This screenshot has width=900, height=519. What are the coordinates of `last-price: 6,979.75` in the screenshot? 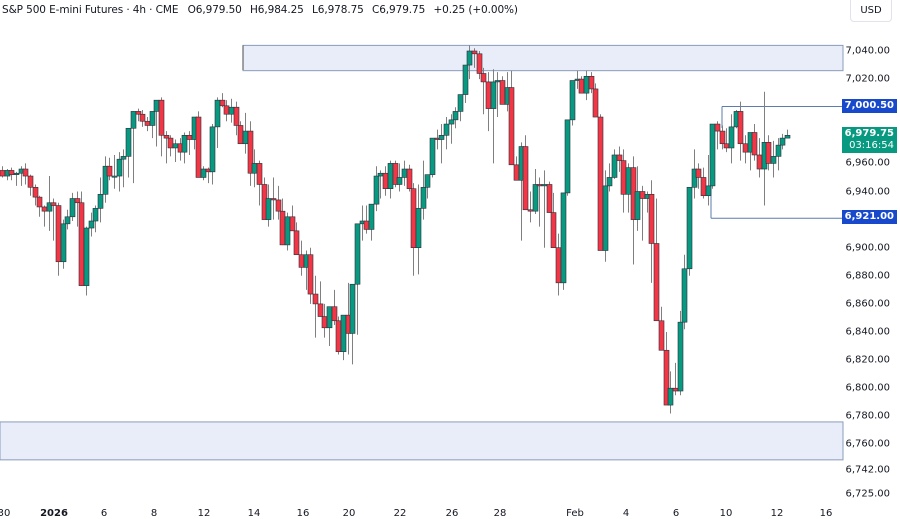 It's located at (869, 133).